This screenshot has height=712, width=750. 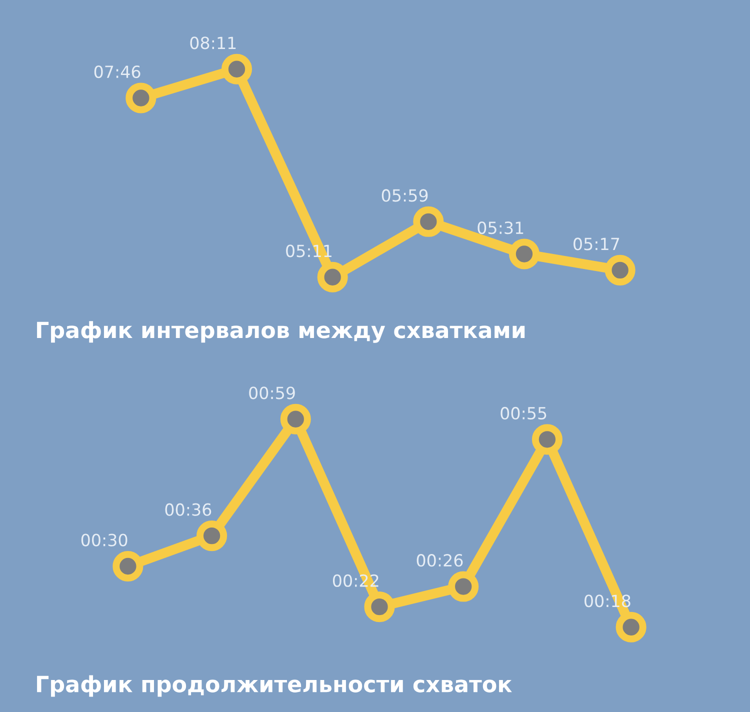 I want to click on data-label: 05:17, so click(x=597, y=244).